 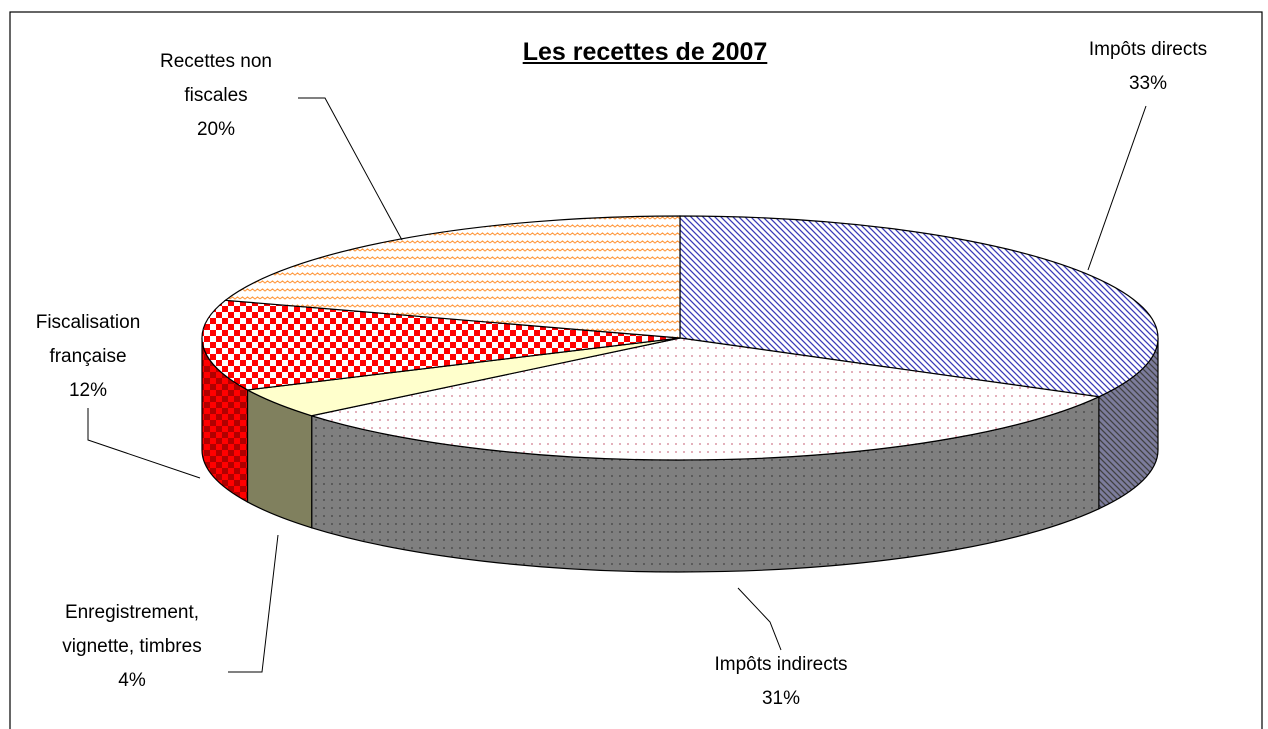 What do you see at coordinates (781, 698) in the screenshot?
I see `value-label: 31%` at bounding box center [781, 698].